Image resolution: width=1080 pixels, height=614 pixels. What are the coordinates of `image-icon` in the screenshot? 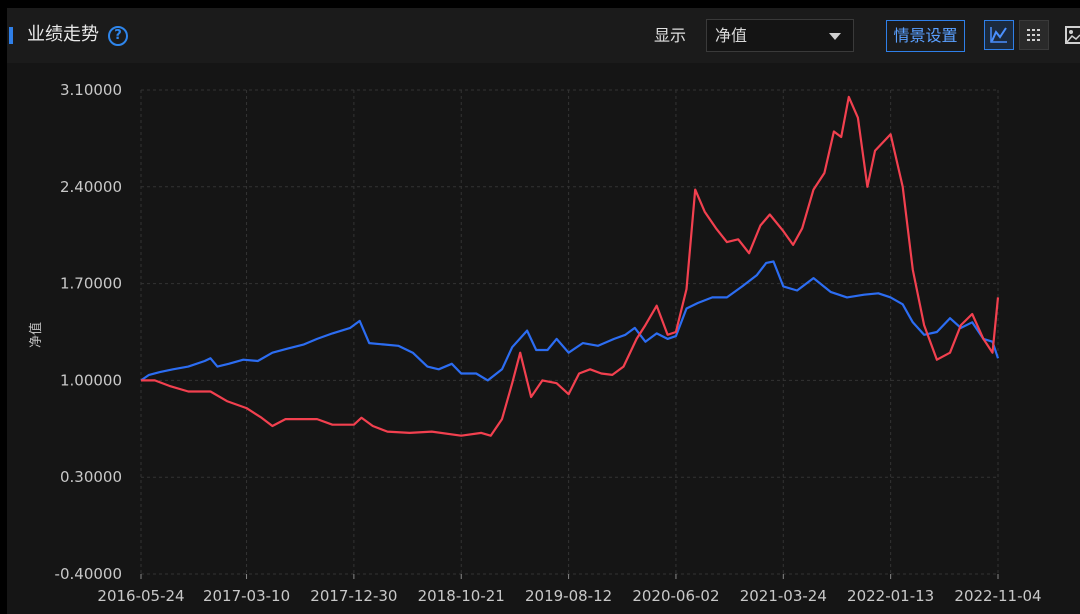 It's located at (1072, 35).